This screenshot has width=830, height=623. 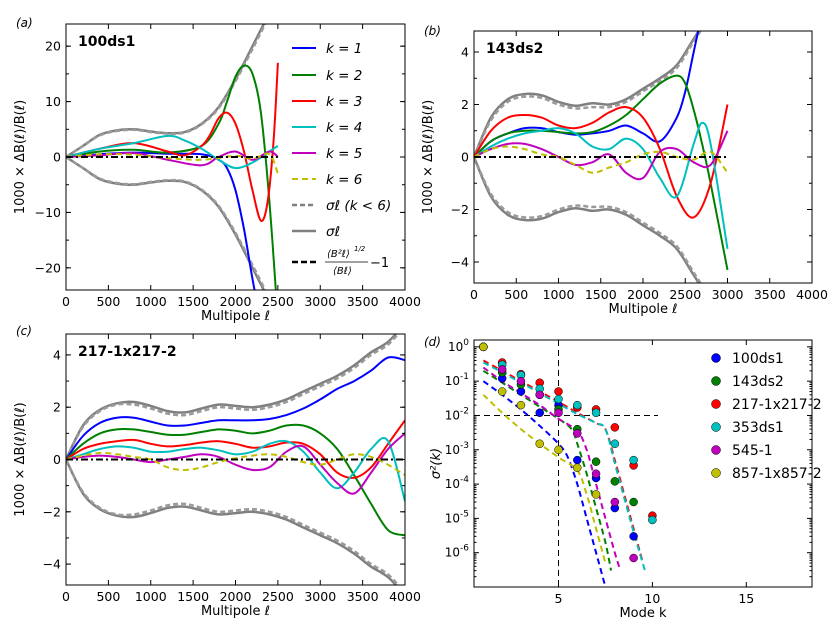 I want to click on y-tick-label: 10⁻⁴, so click(x=457, y=483).